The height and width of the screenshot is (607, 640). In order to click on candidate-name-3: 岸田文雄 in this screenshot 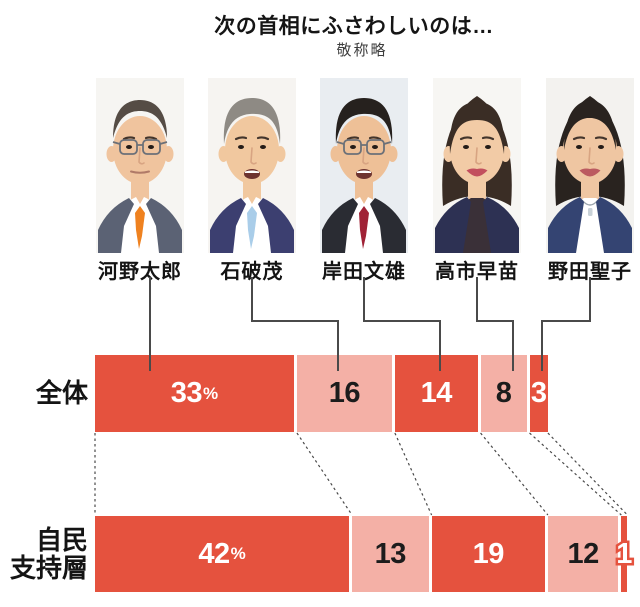, I will do `click(364, 272)`.